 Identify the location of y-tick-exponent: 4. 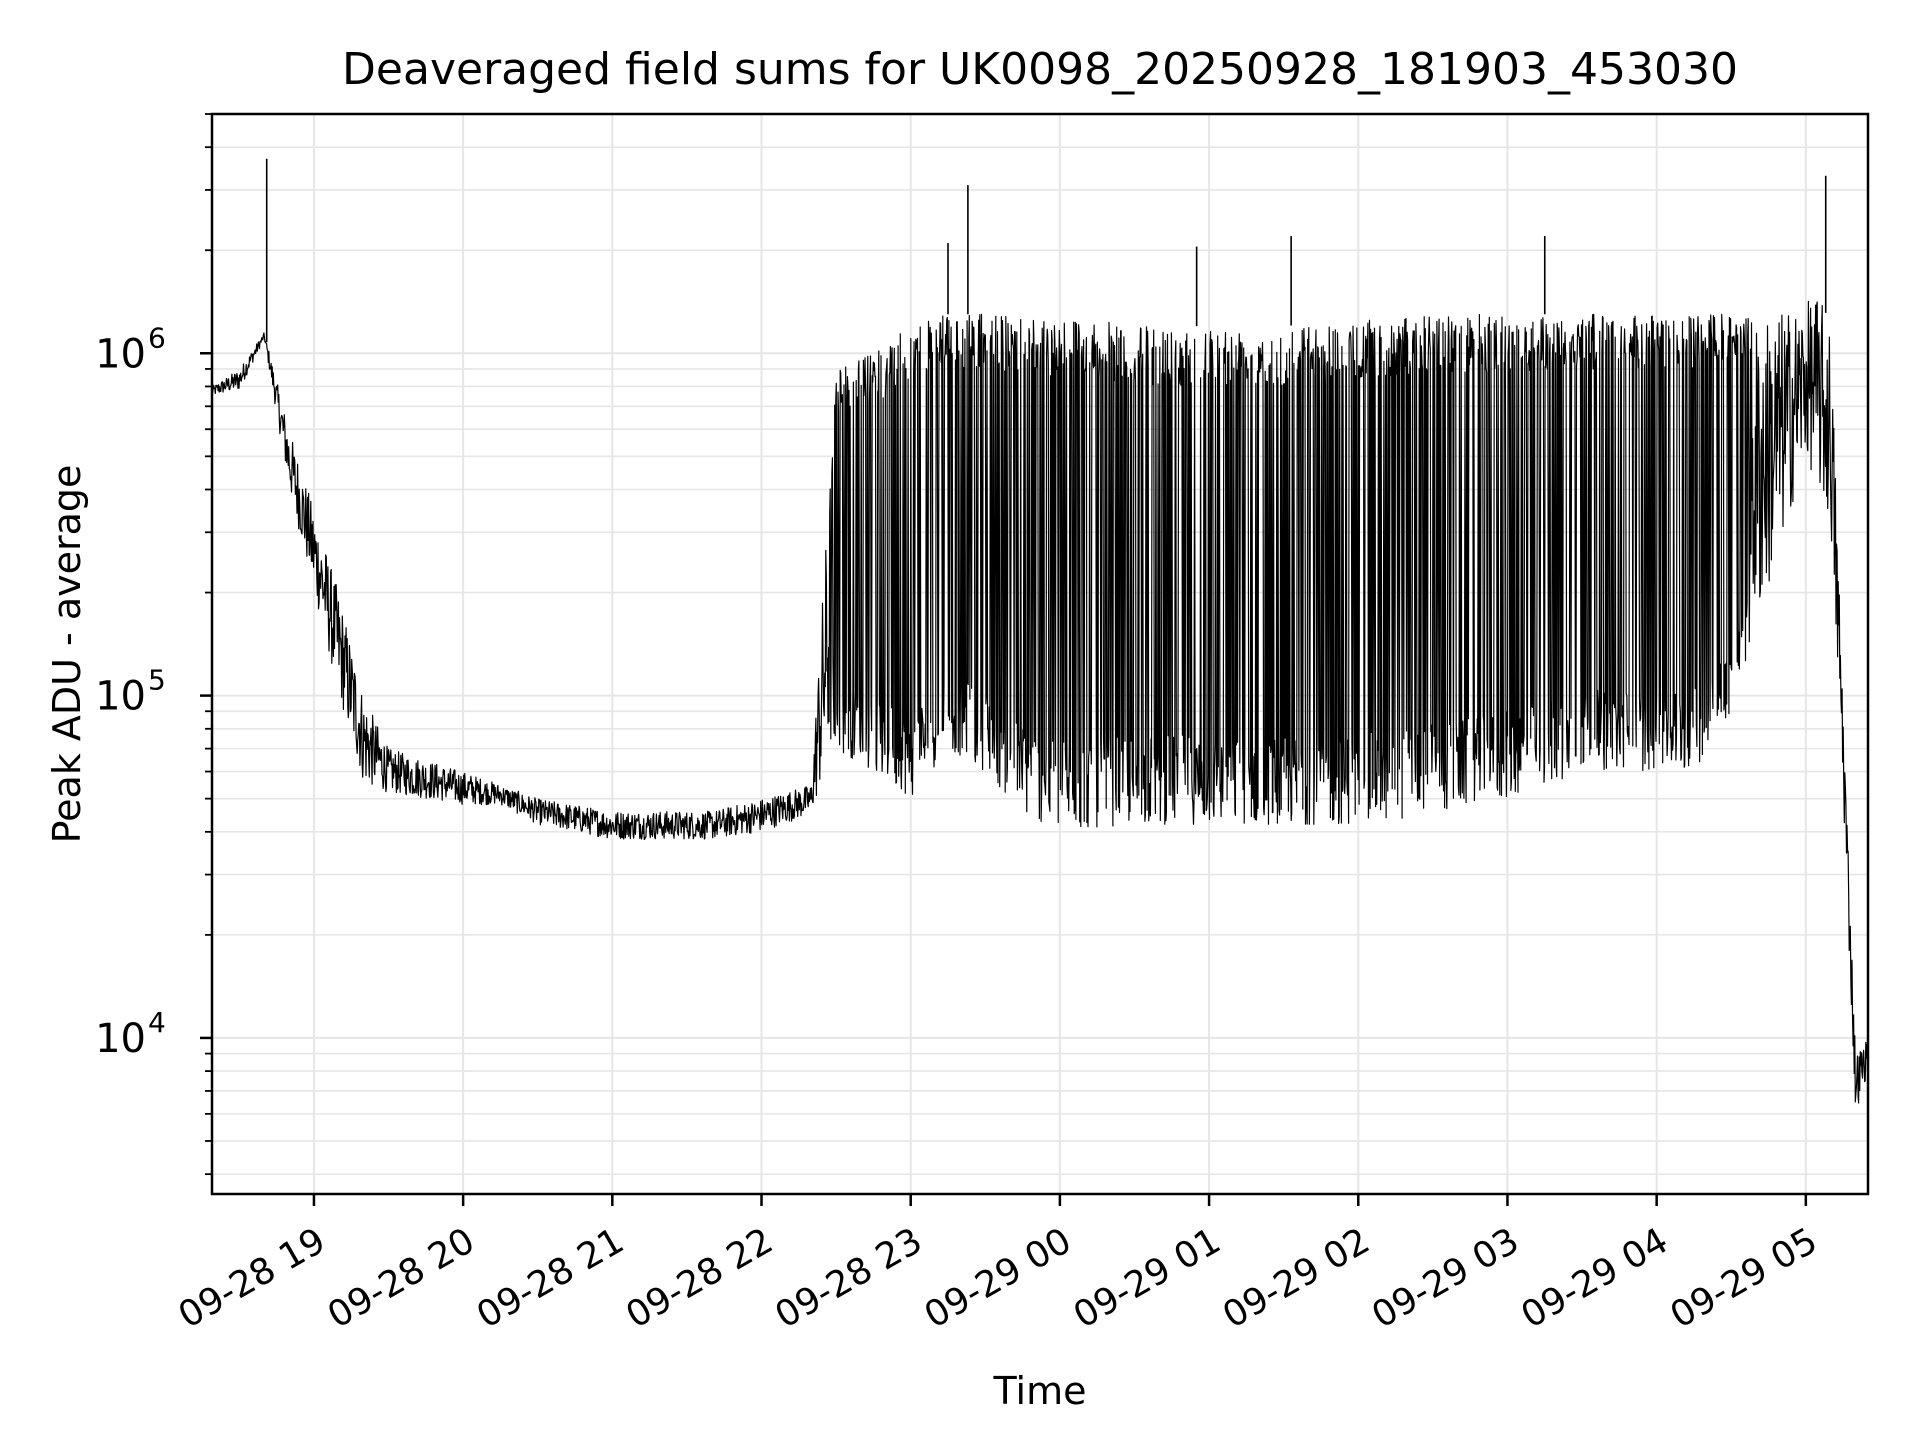
(157, 1022).